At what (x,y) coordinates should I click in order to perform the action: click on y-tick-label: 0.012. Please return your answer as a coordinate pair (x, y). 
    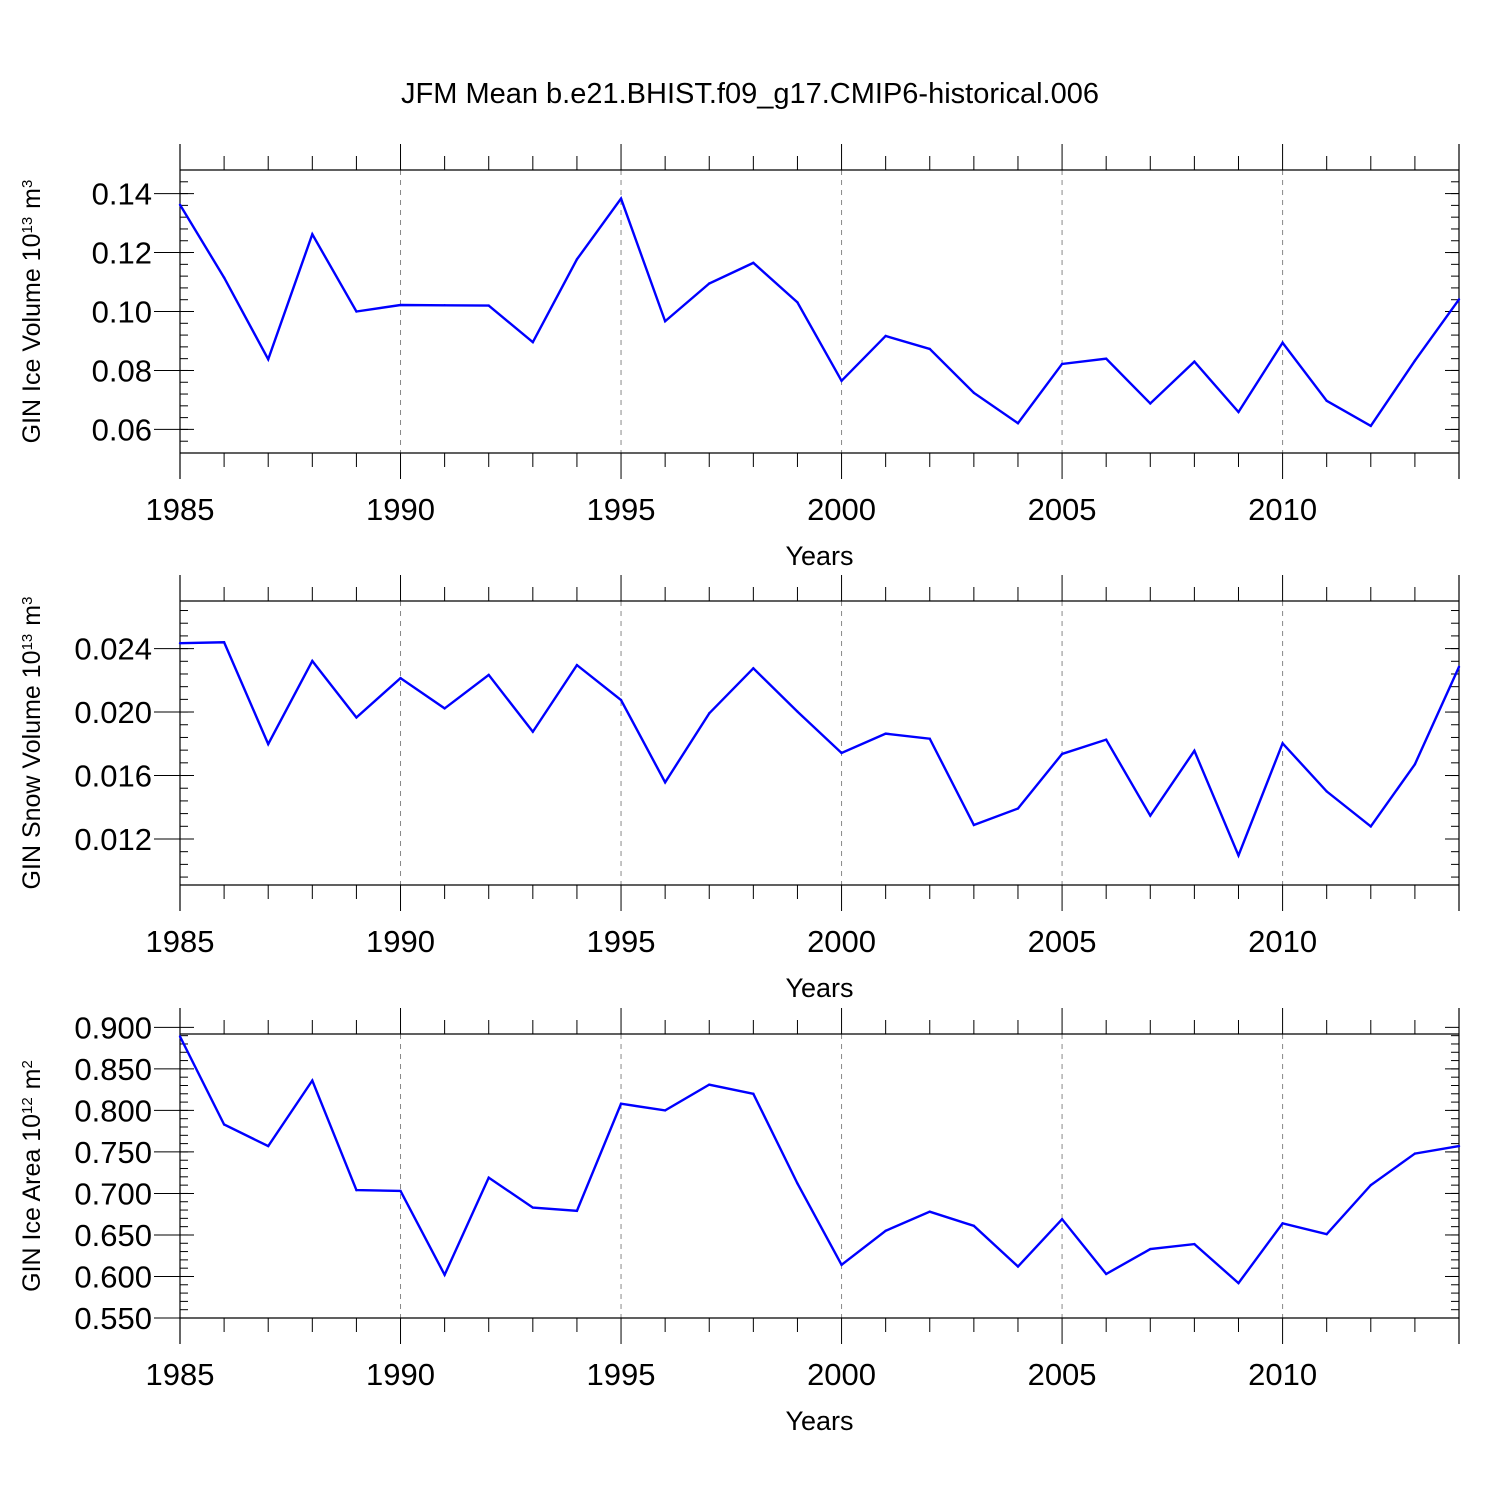
    Looking at the image, I should click on (113, 839).